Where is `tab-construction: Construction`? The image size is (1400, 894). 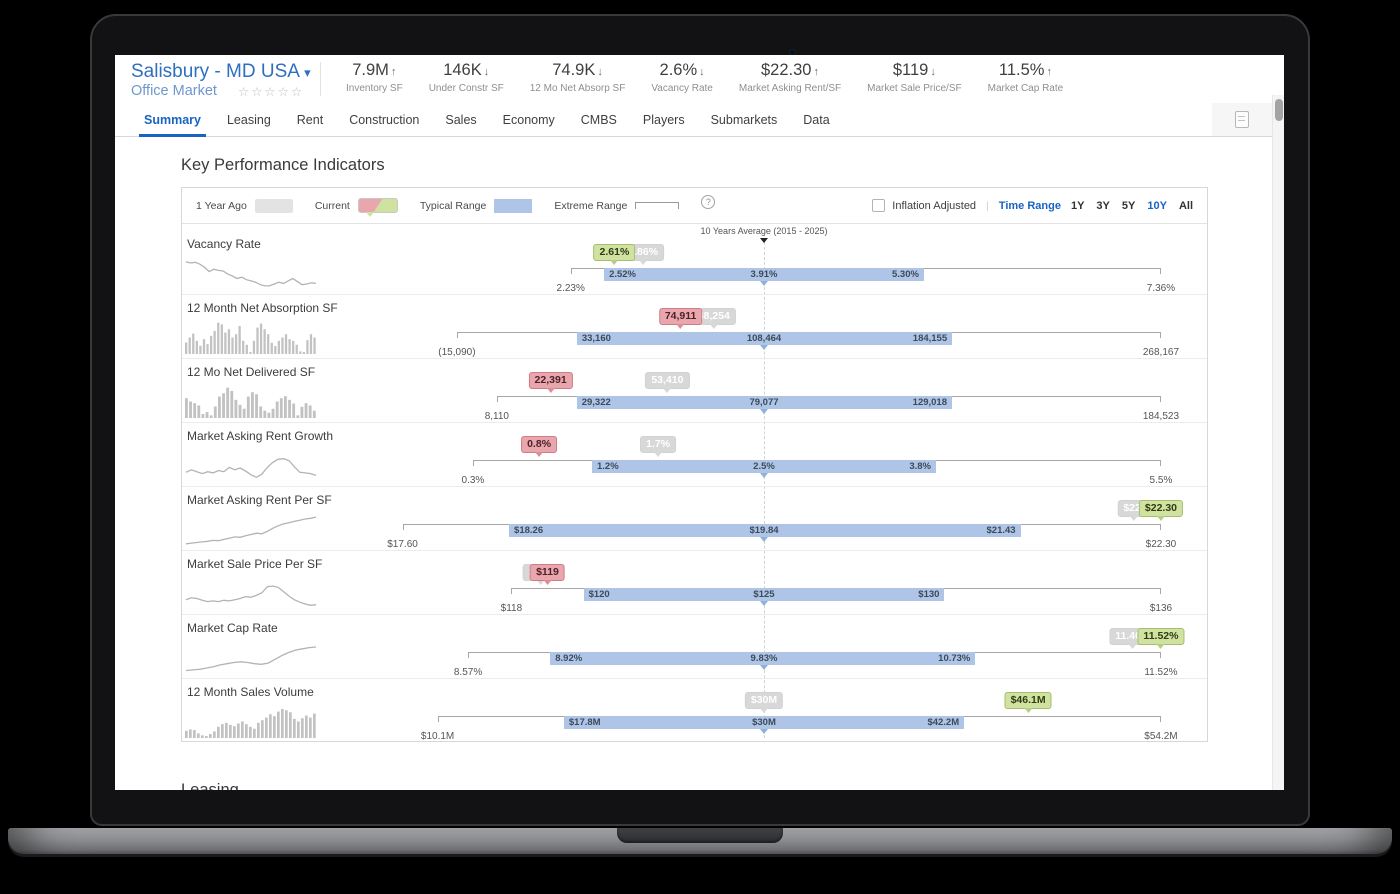 tab-construction: Construction is located at coordinates (384, 119).